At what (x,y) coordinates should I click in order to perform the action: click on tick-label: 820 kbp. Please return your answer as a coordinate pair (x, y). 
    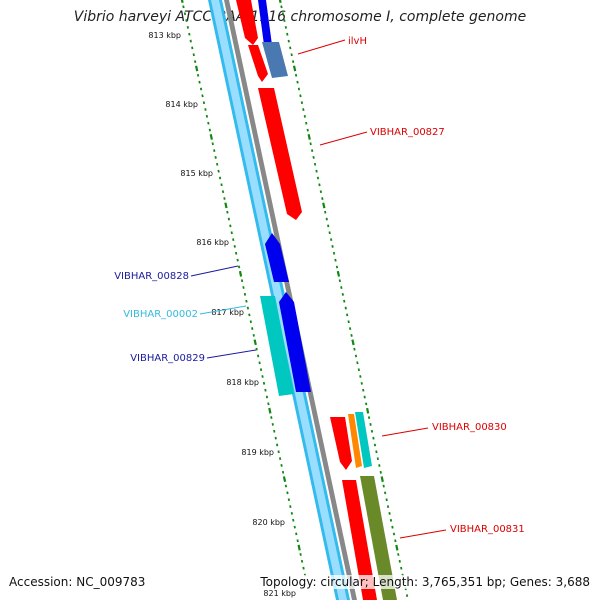
    Looking at the image, I should click on (268, 522).